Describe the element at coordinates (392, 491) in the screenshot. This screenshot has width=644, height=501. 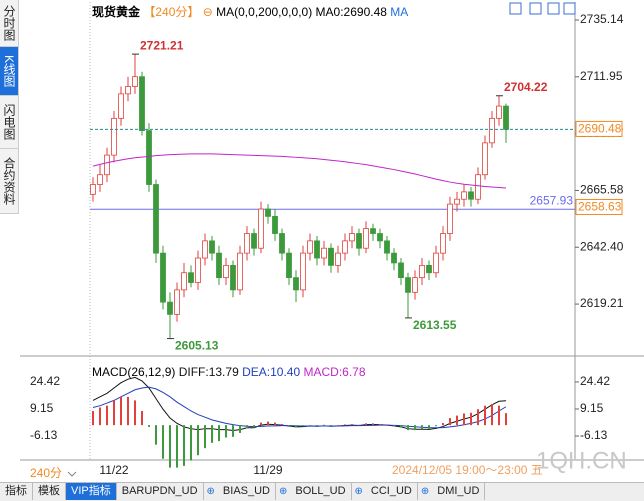
I see `tab: CCI_UD` at that location.